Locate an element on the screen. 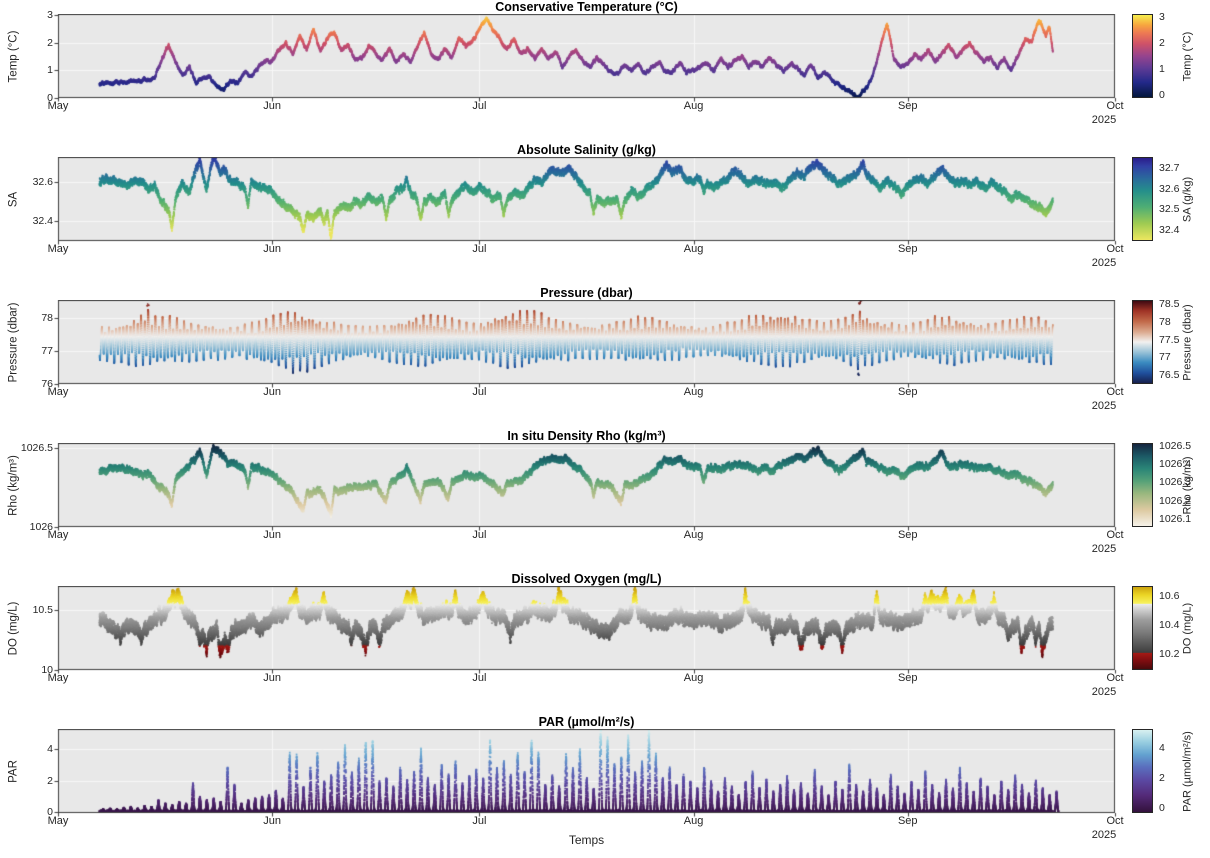 This screenshot has height=858, width=1210. y-axis-label: DO (mg/L) is located at coordinates (13, 628).